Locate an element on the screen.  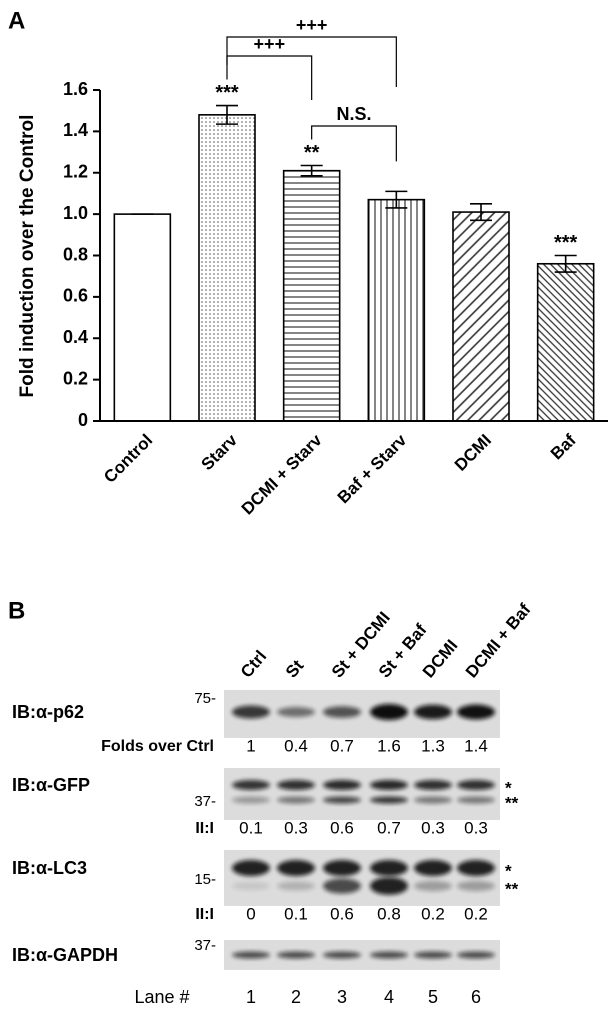
lane-name: DCMI + Baf is located at coordinates (498, 641).